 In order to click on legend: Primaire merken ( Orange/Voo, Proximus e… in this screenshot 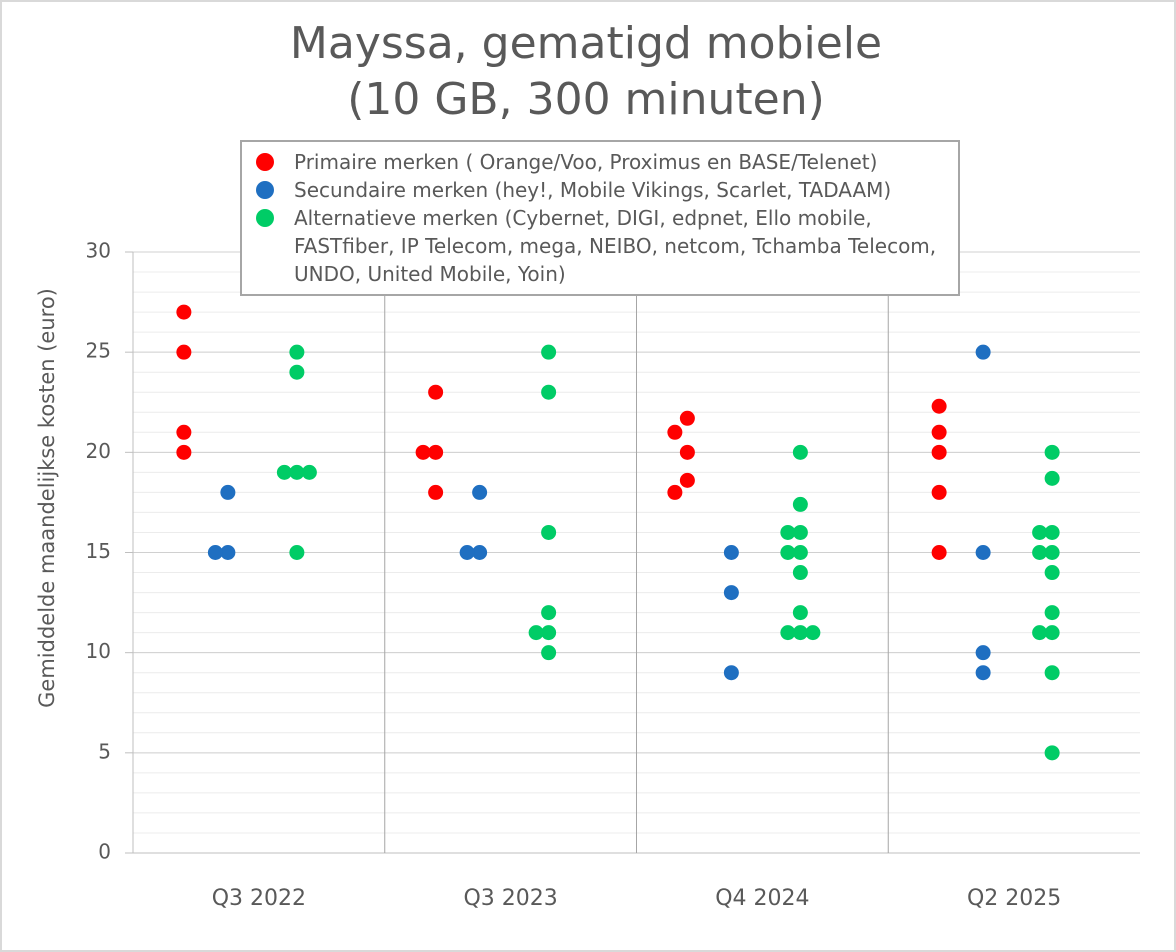, I will do `click(600, 218)`.